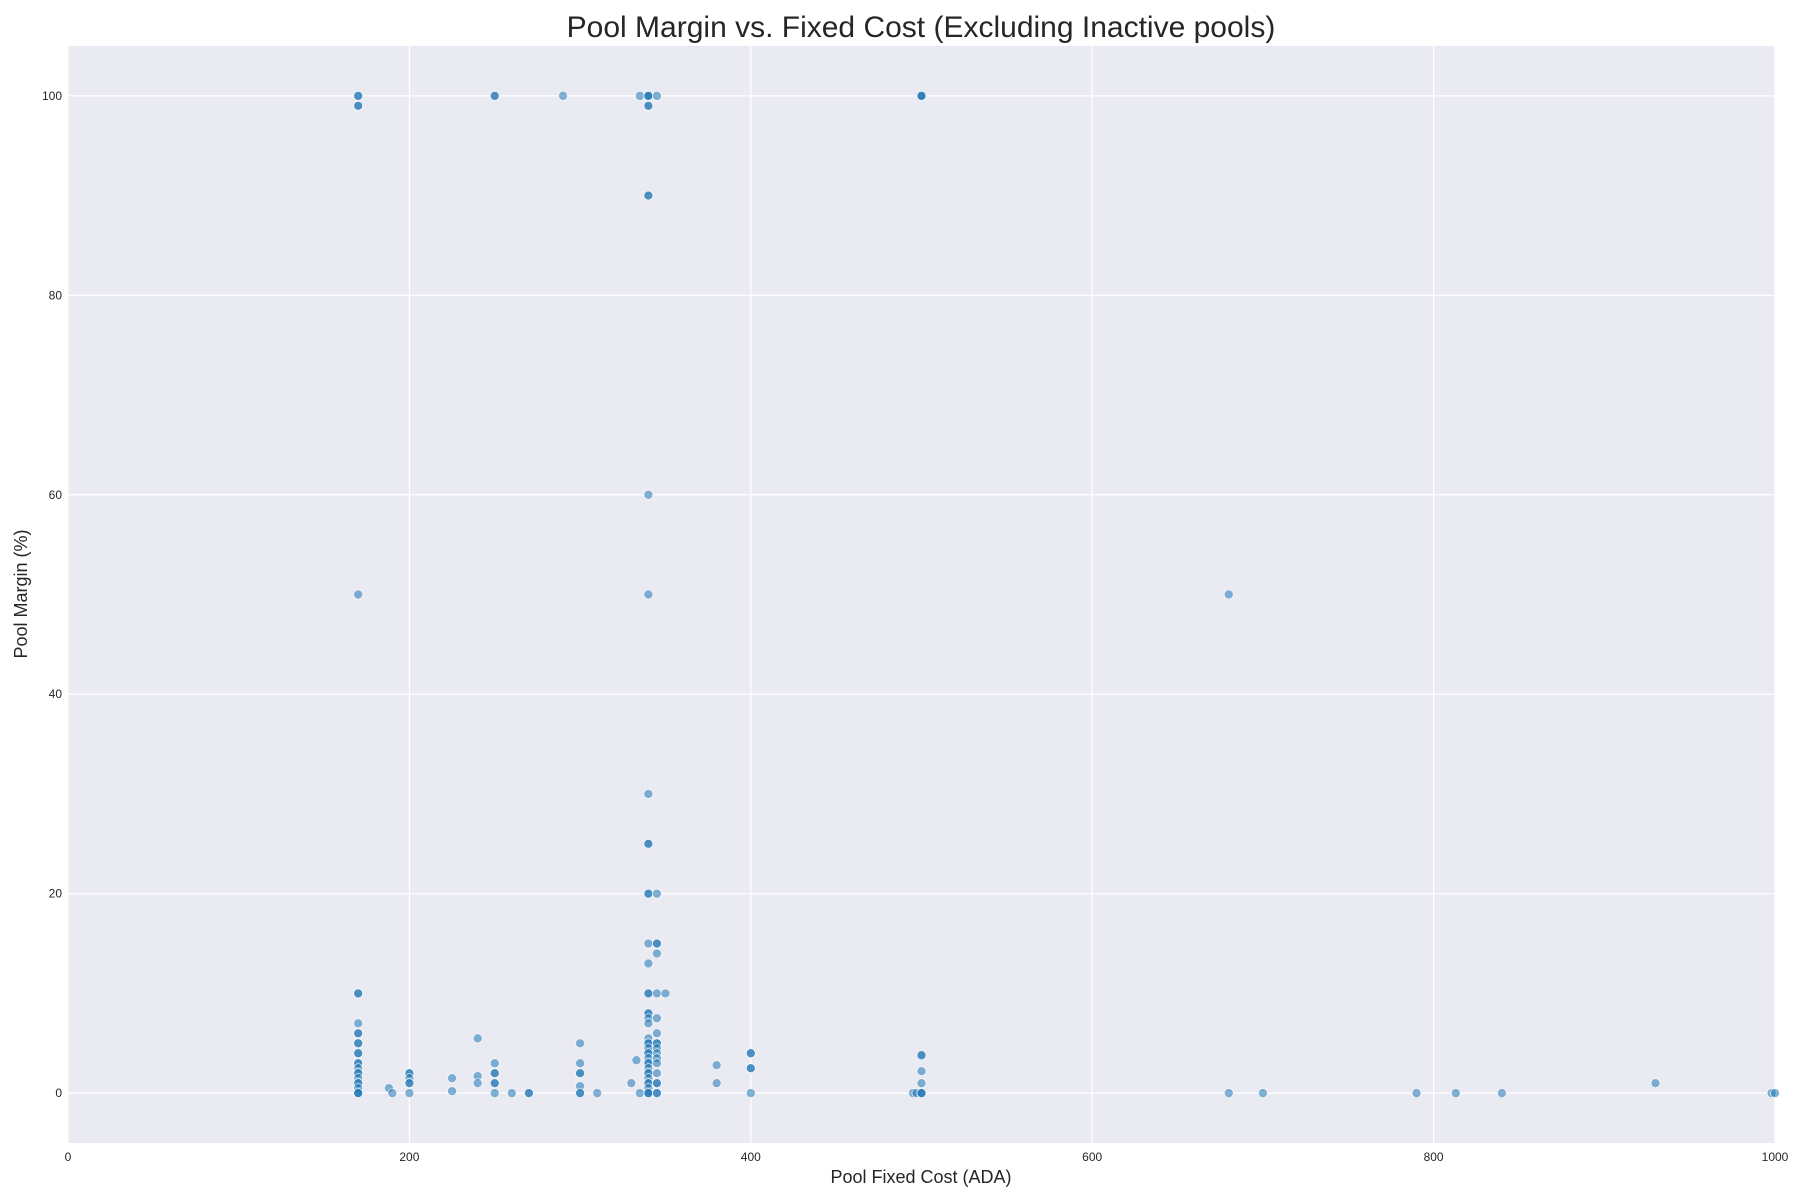 The width and height of the screenshot is (1800, 1200). What do you see at coordinates (920, 1177) in the screenshot?
I see `x-axis-label: Pool Fixed Cost (ADA)` at bounding box center [920, 1177].